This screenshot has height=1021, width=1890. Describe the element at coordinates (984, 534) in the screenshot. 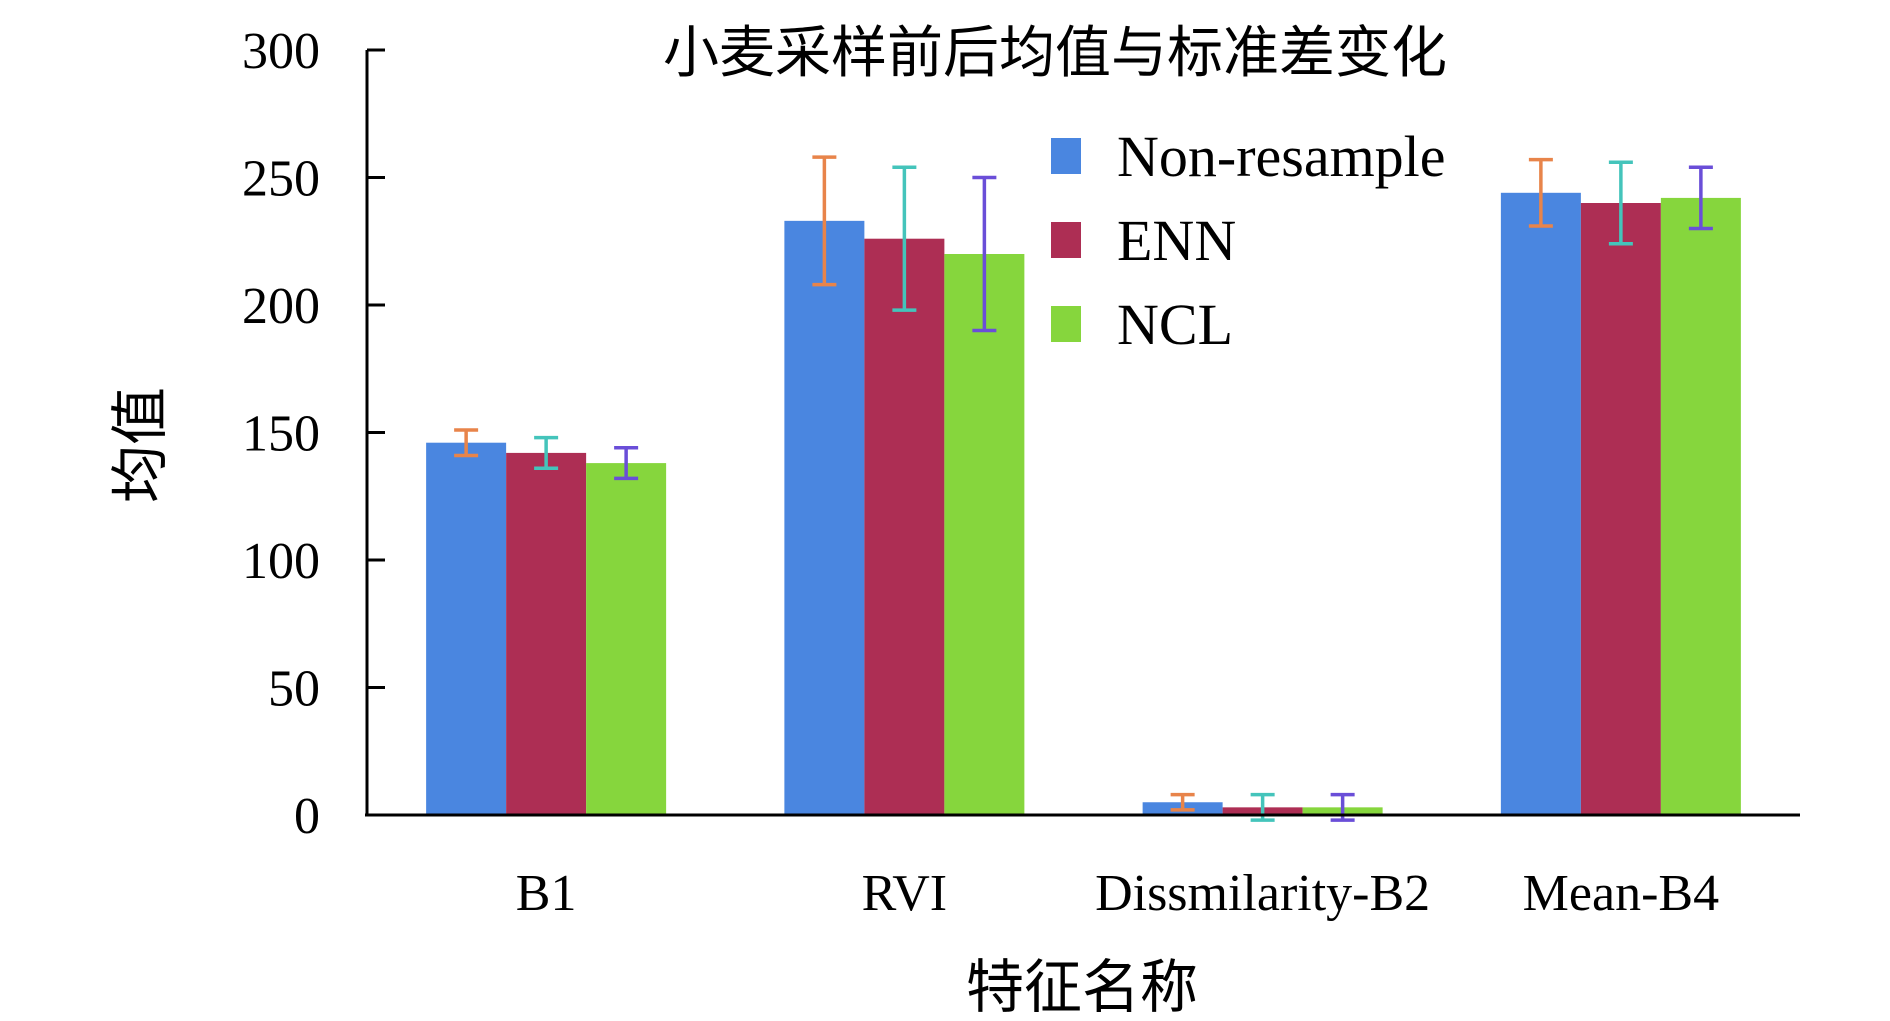

I see `bar-ncl-rvi` at that location.